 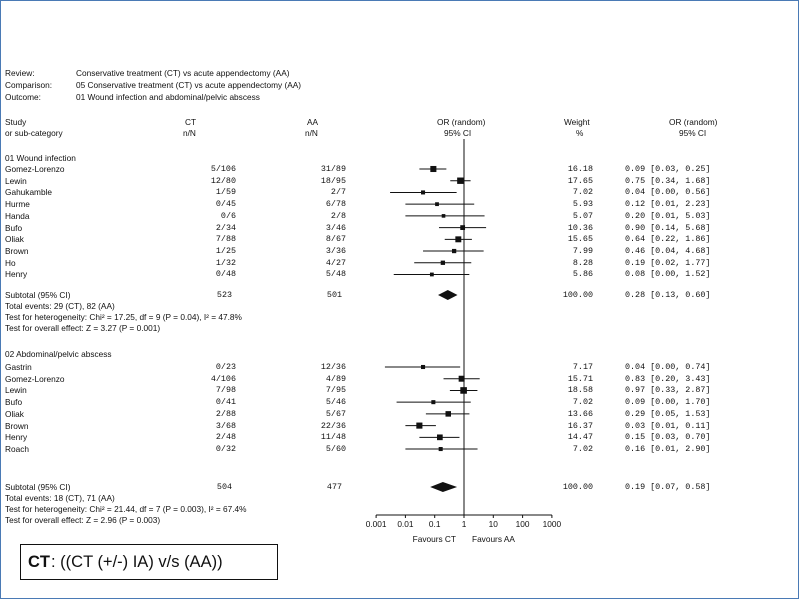 What do you see at coordinates (461, 122) in the screenshot?
I see `col-or-header: OR (random)` at bounding box center [461, 122].